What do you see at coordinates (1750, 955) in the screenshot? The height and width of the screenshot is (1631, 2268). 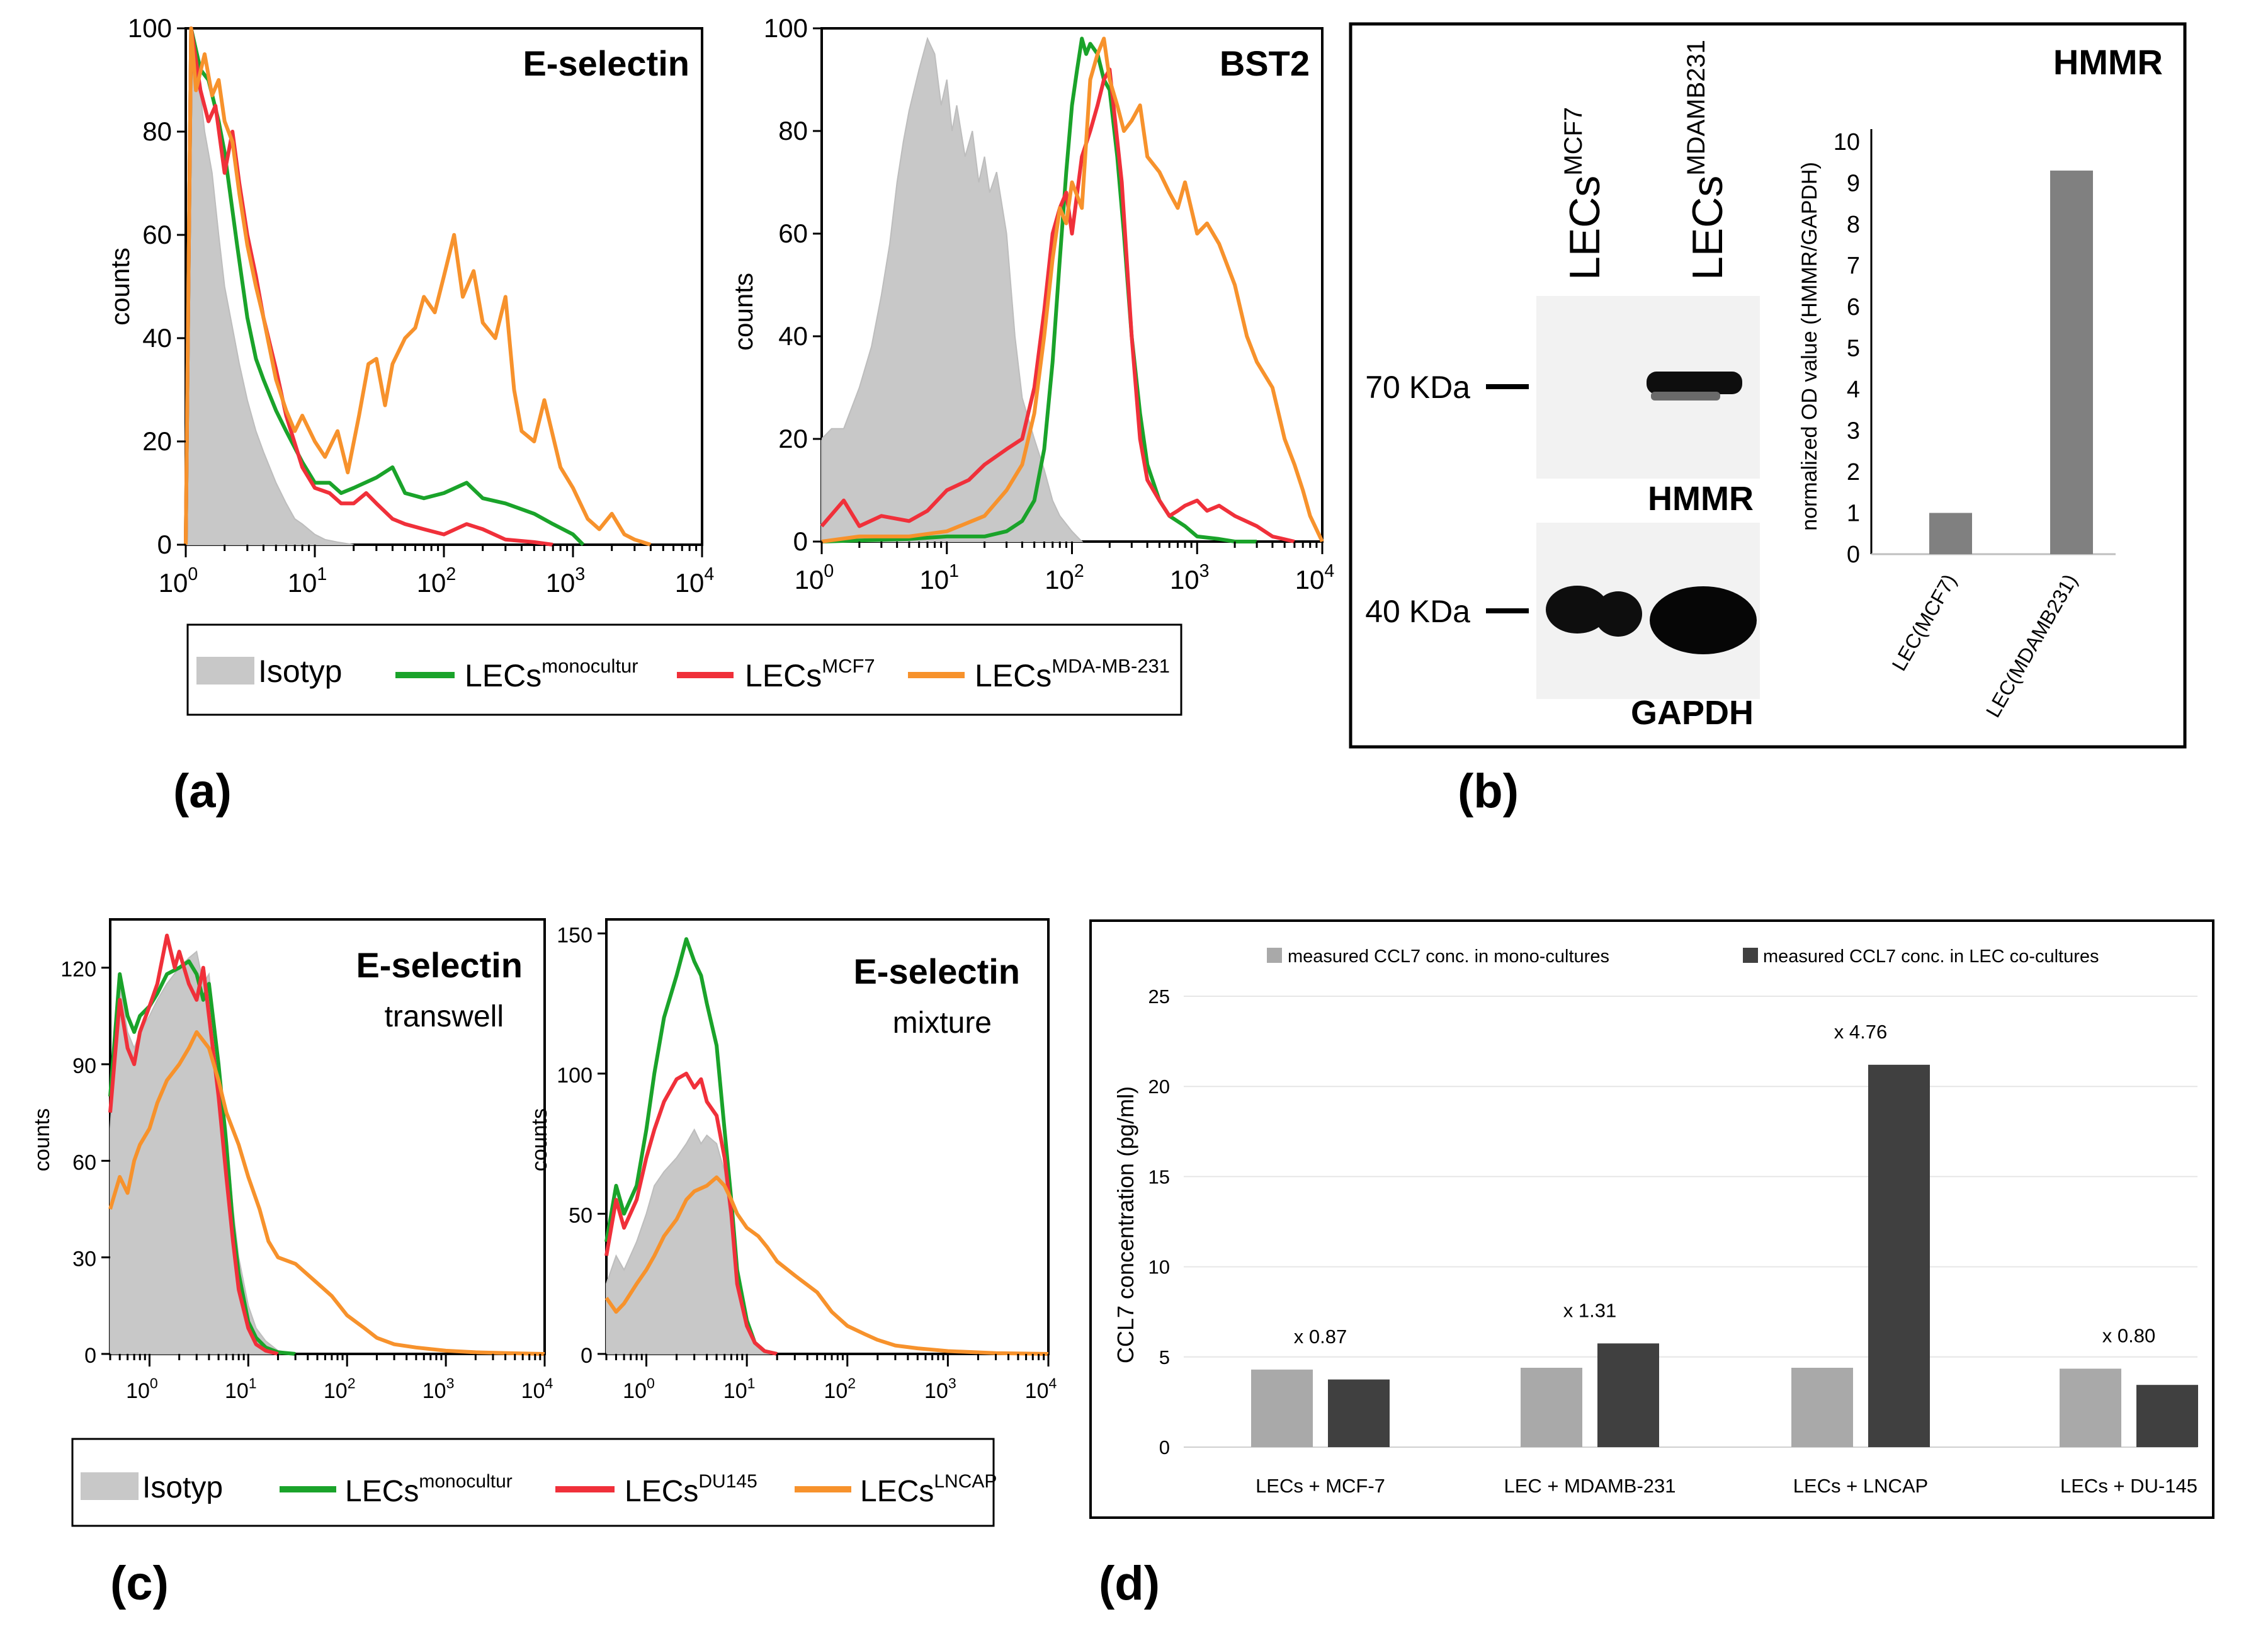 I see `legend-d-co-swatch` at bounding box center [1750, 955].